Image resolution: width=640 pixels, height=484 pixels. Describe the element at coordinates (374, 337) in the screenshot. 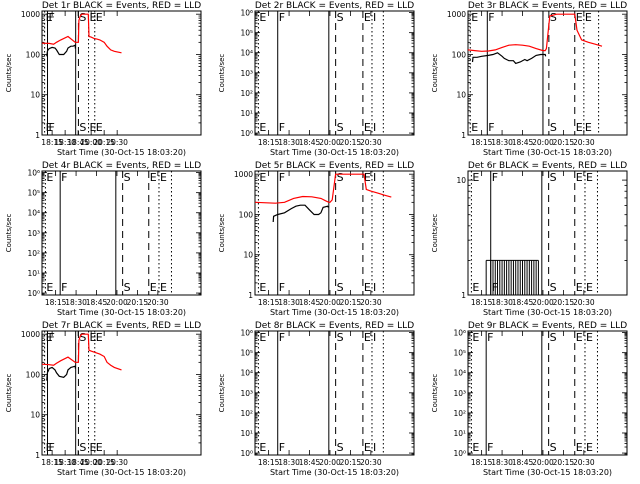

I see `time-marker-label-top: I` at that location.